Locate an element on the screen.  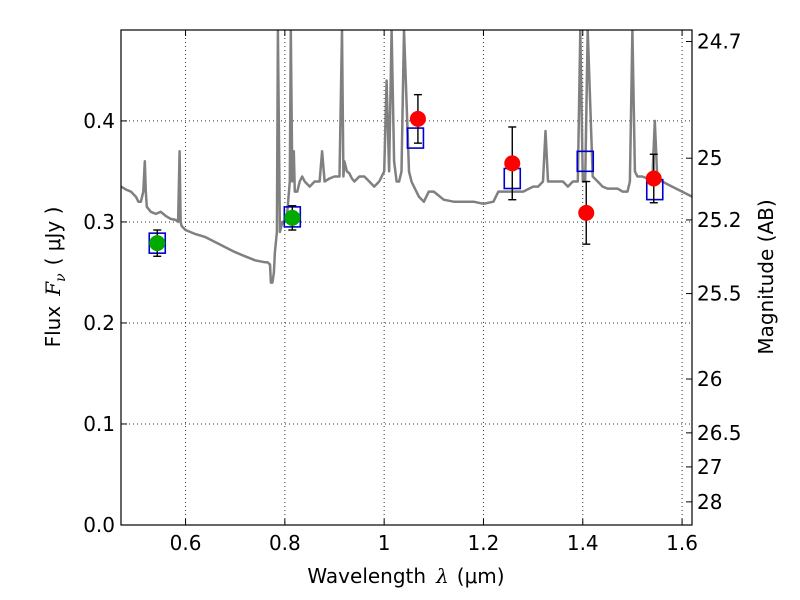
magnitude-tick-label: 25 is located at coordinates (709, 158).